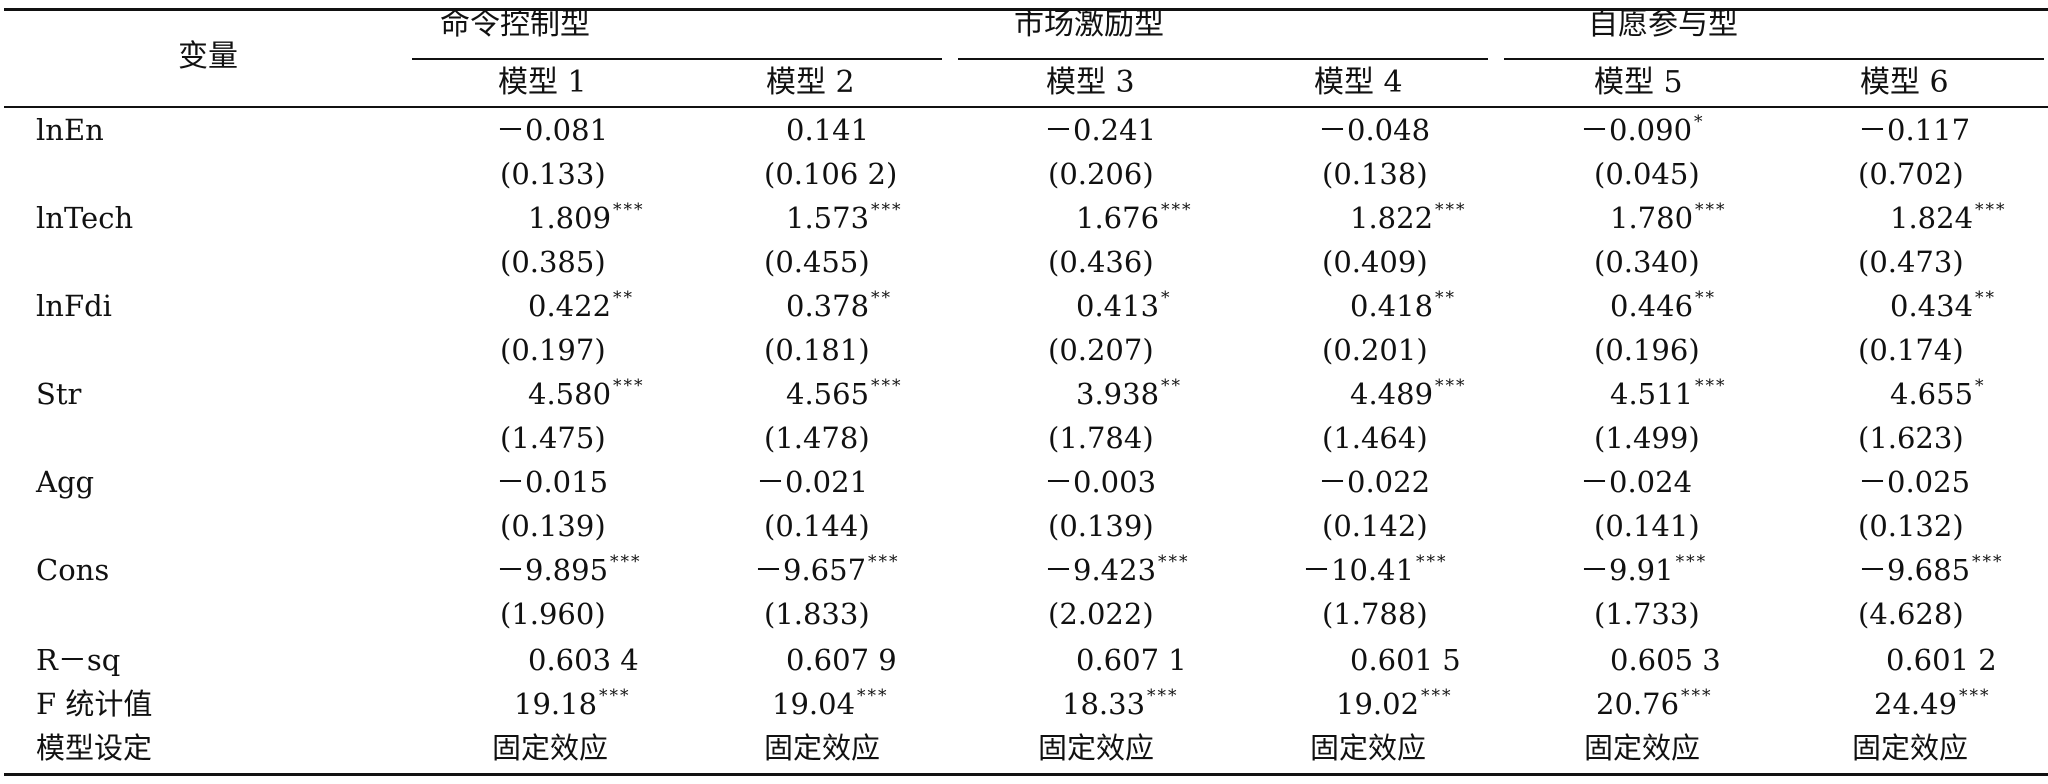  I want to click on se-cell: (0.181), so click(817, 350).